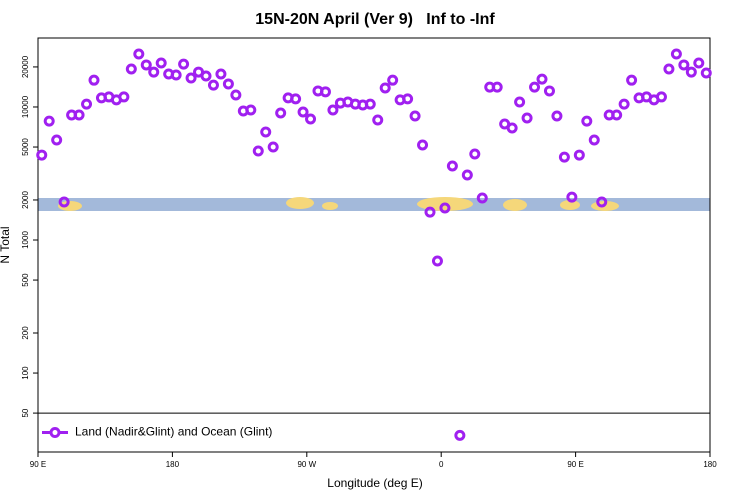  I want to click on world-map-strip, so click(374, 204).